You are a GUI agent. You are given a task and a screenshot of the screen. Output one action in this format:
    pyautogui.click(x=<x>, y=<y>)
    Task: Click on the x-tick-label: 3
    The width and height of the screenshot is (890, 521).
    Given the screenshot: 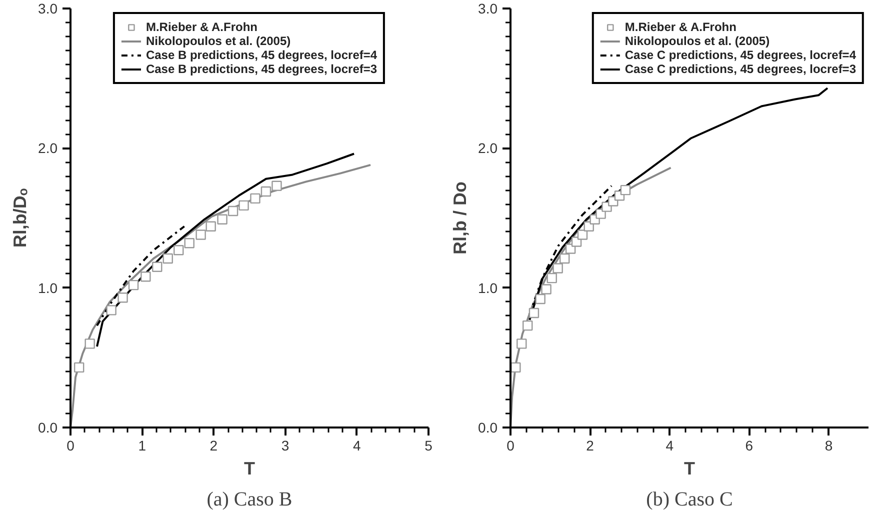 What is the action you would take?
    pyautogui.click(x=285, y=446)
    